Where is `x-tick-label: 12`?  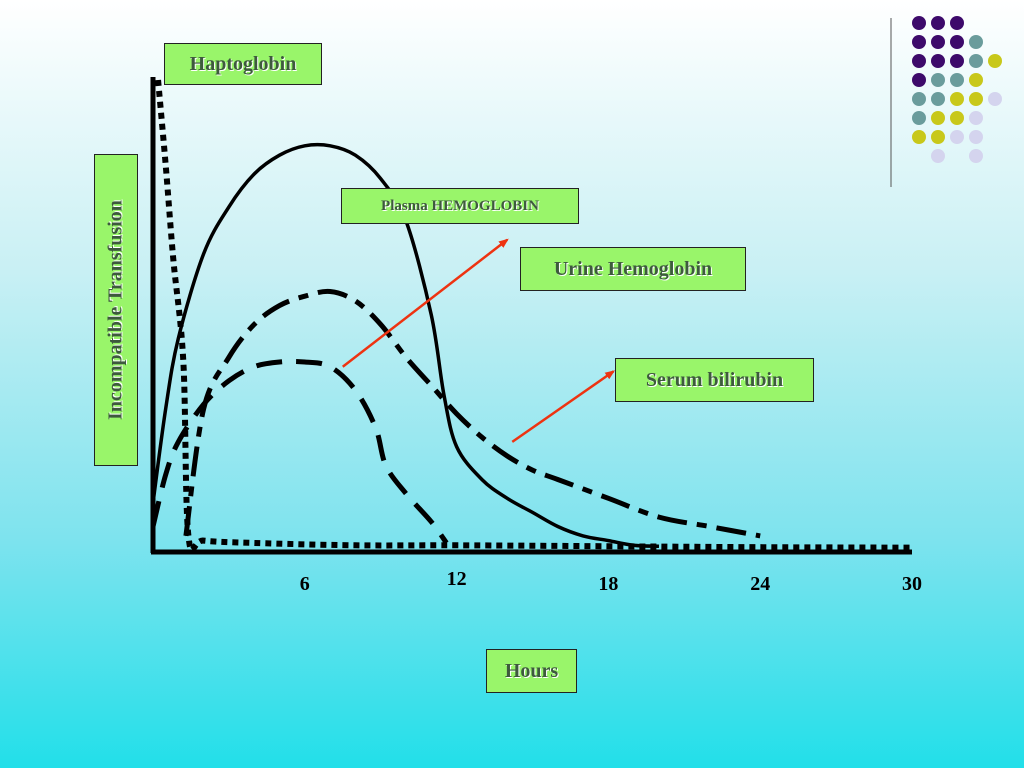
x-tick-label: 12 is located at coordinates (456, 579).